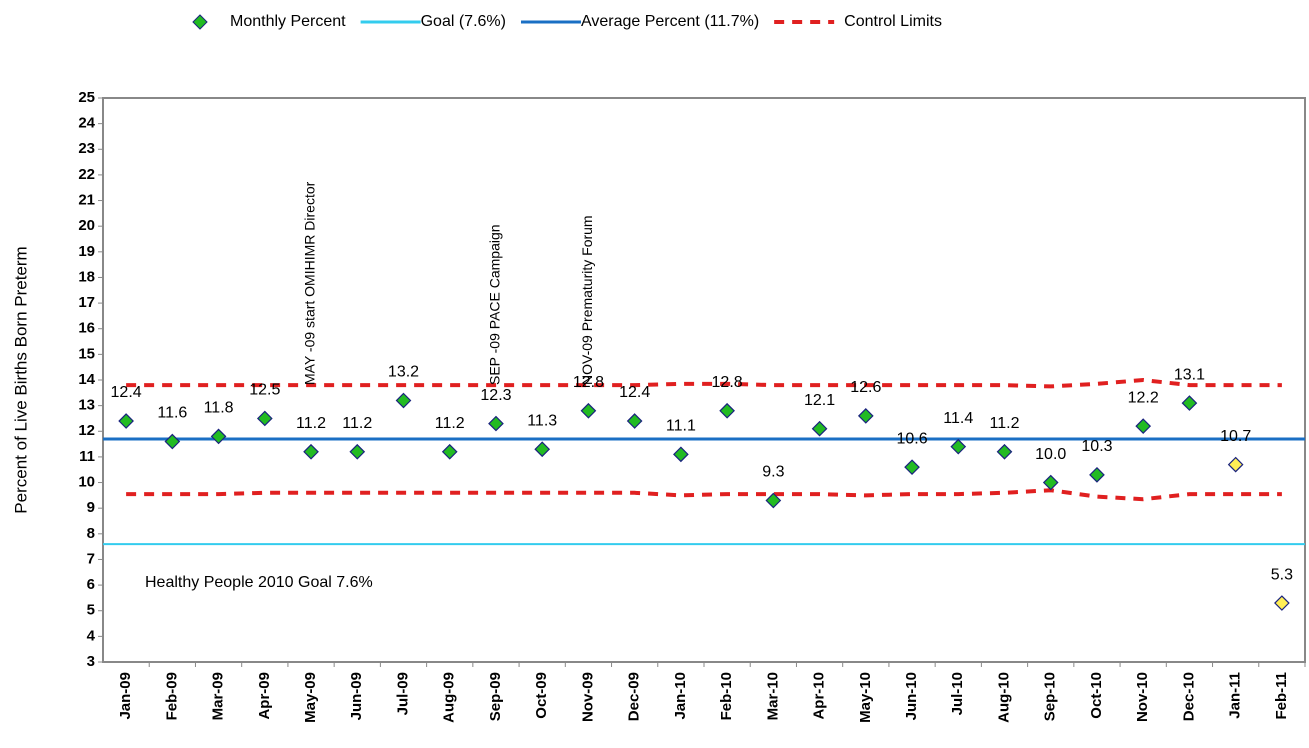 The image size is (1309, 748). Describe the element at coordinates (1096, 695) in the screenshot. I see `x-tick-label: Oct-10` at that location.